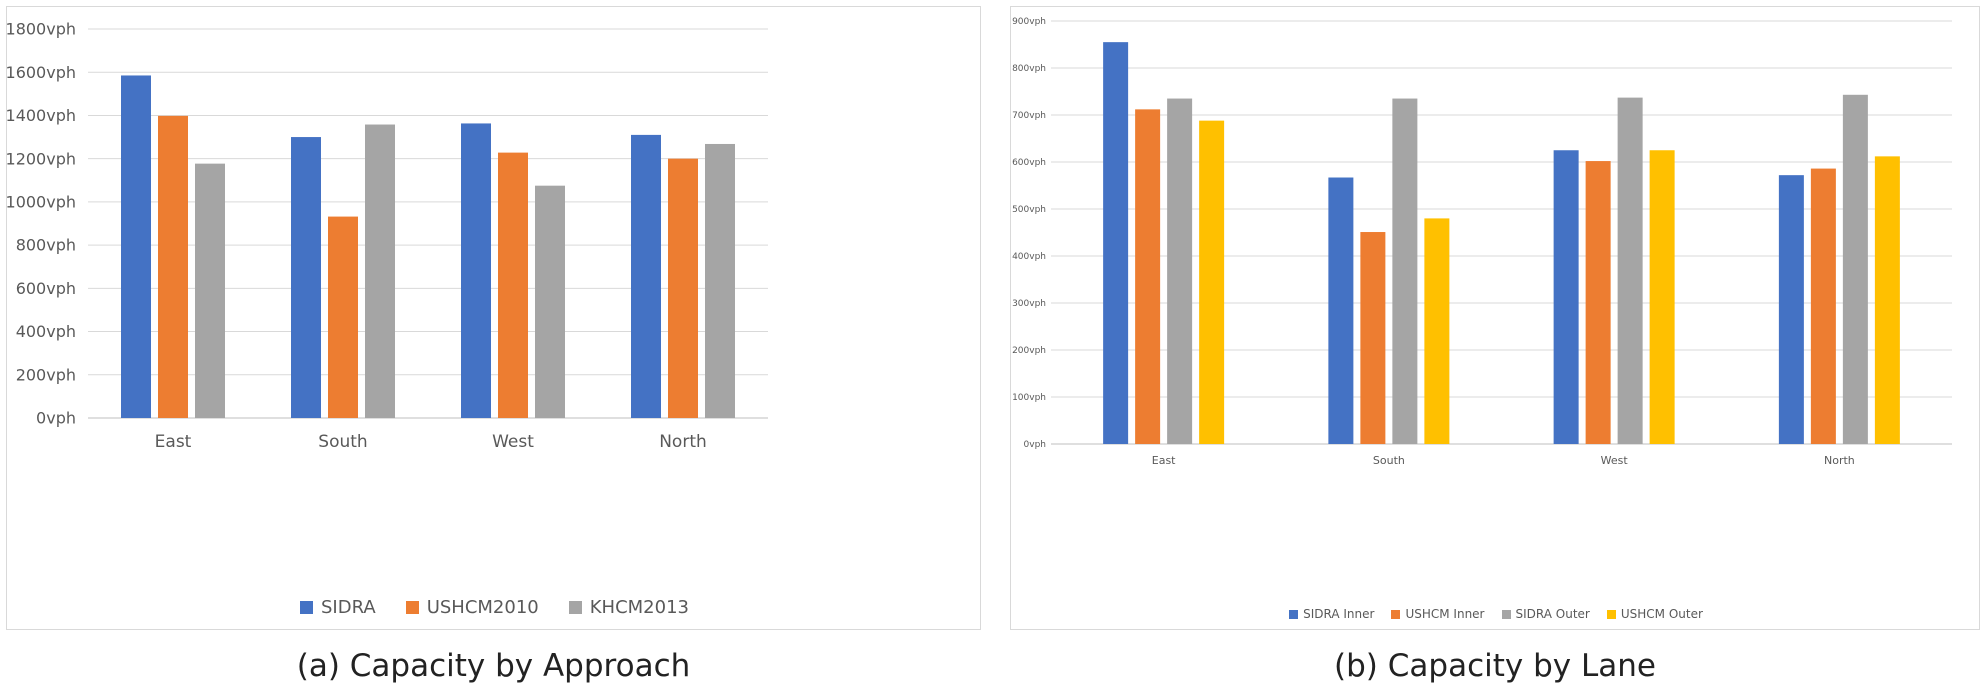 The height and width of the screenshot is (690, 1987). Describe the element at coordinates (1029, 116) in the screenshot. I see `y-tick-label: 700vph` at that location.